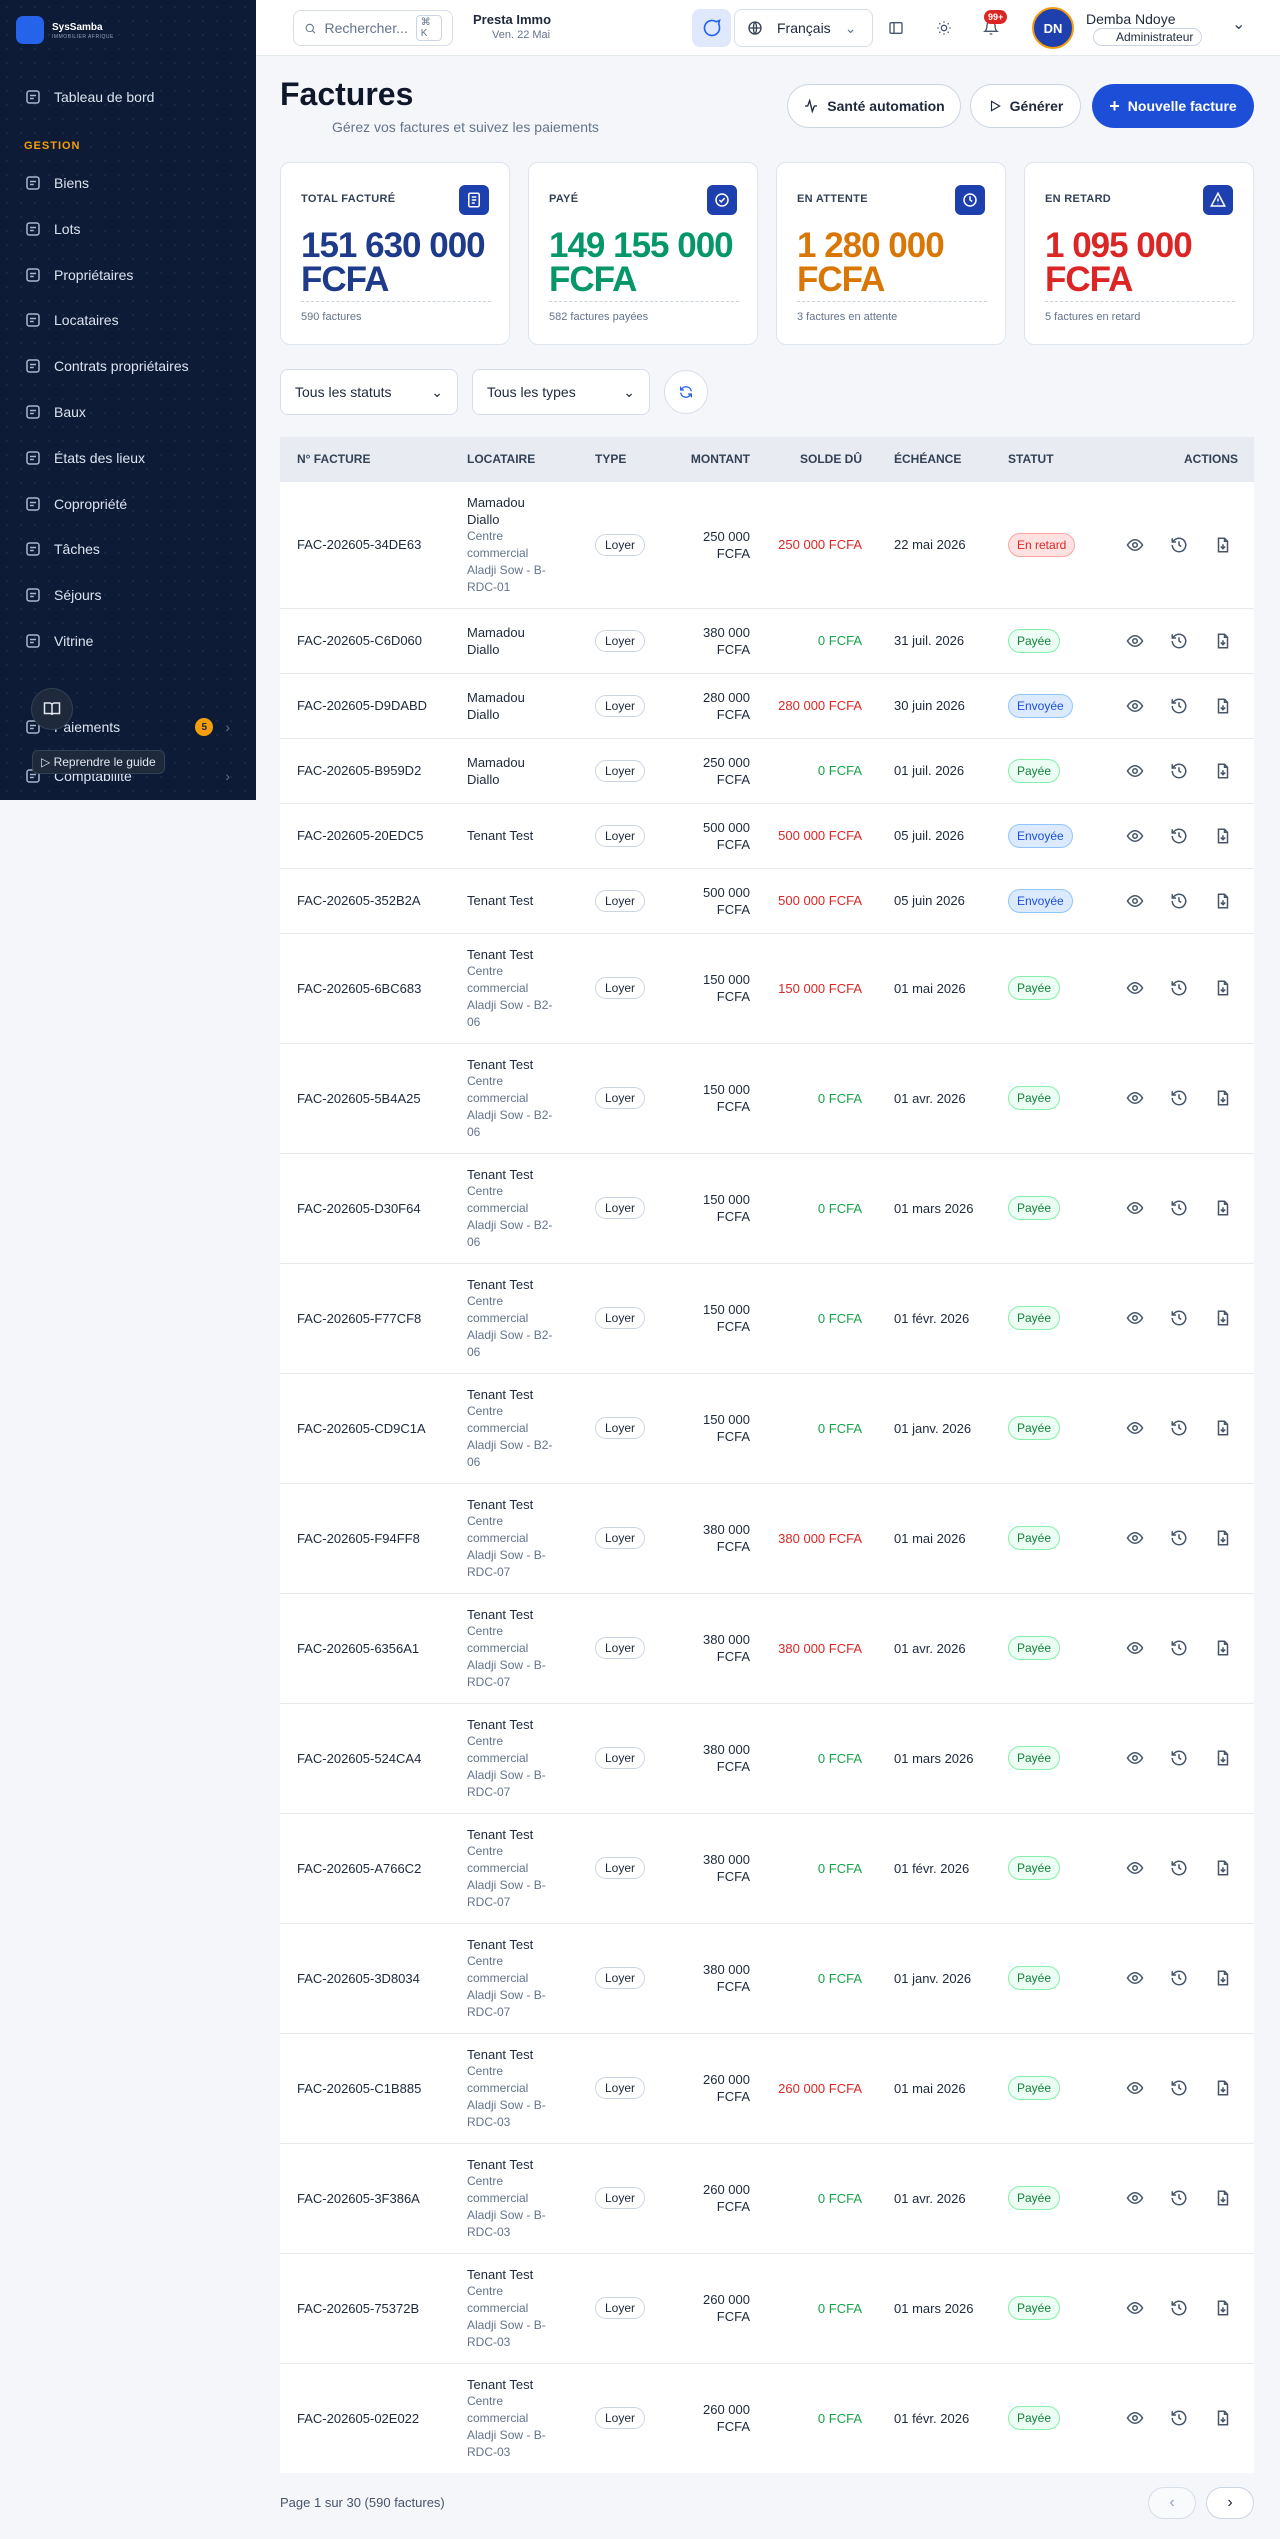 This screenshot has width=1280, height=2539. Describe the element at coordinates (129, 320) in the screenshot. I see `nav-item: Locataires` at that location.